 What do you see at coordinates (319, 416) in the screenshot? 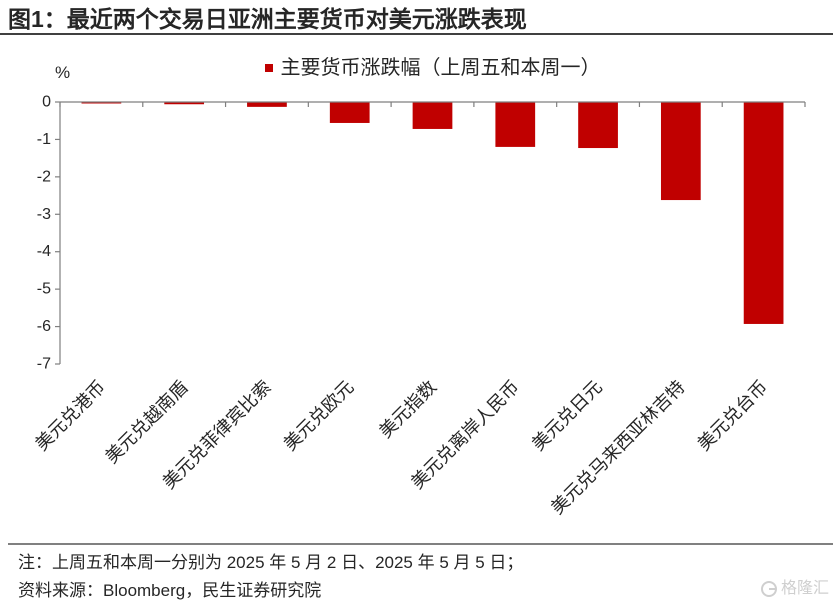
I see `x-tick-label: 美元兑欧元` at bounding box center [319, 416].